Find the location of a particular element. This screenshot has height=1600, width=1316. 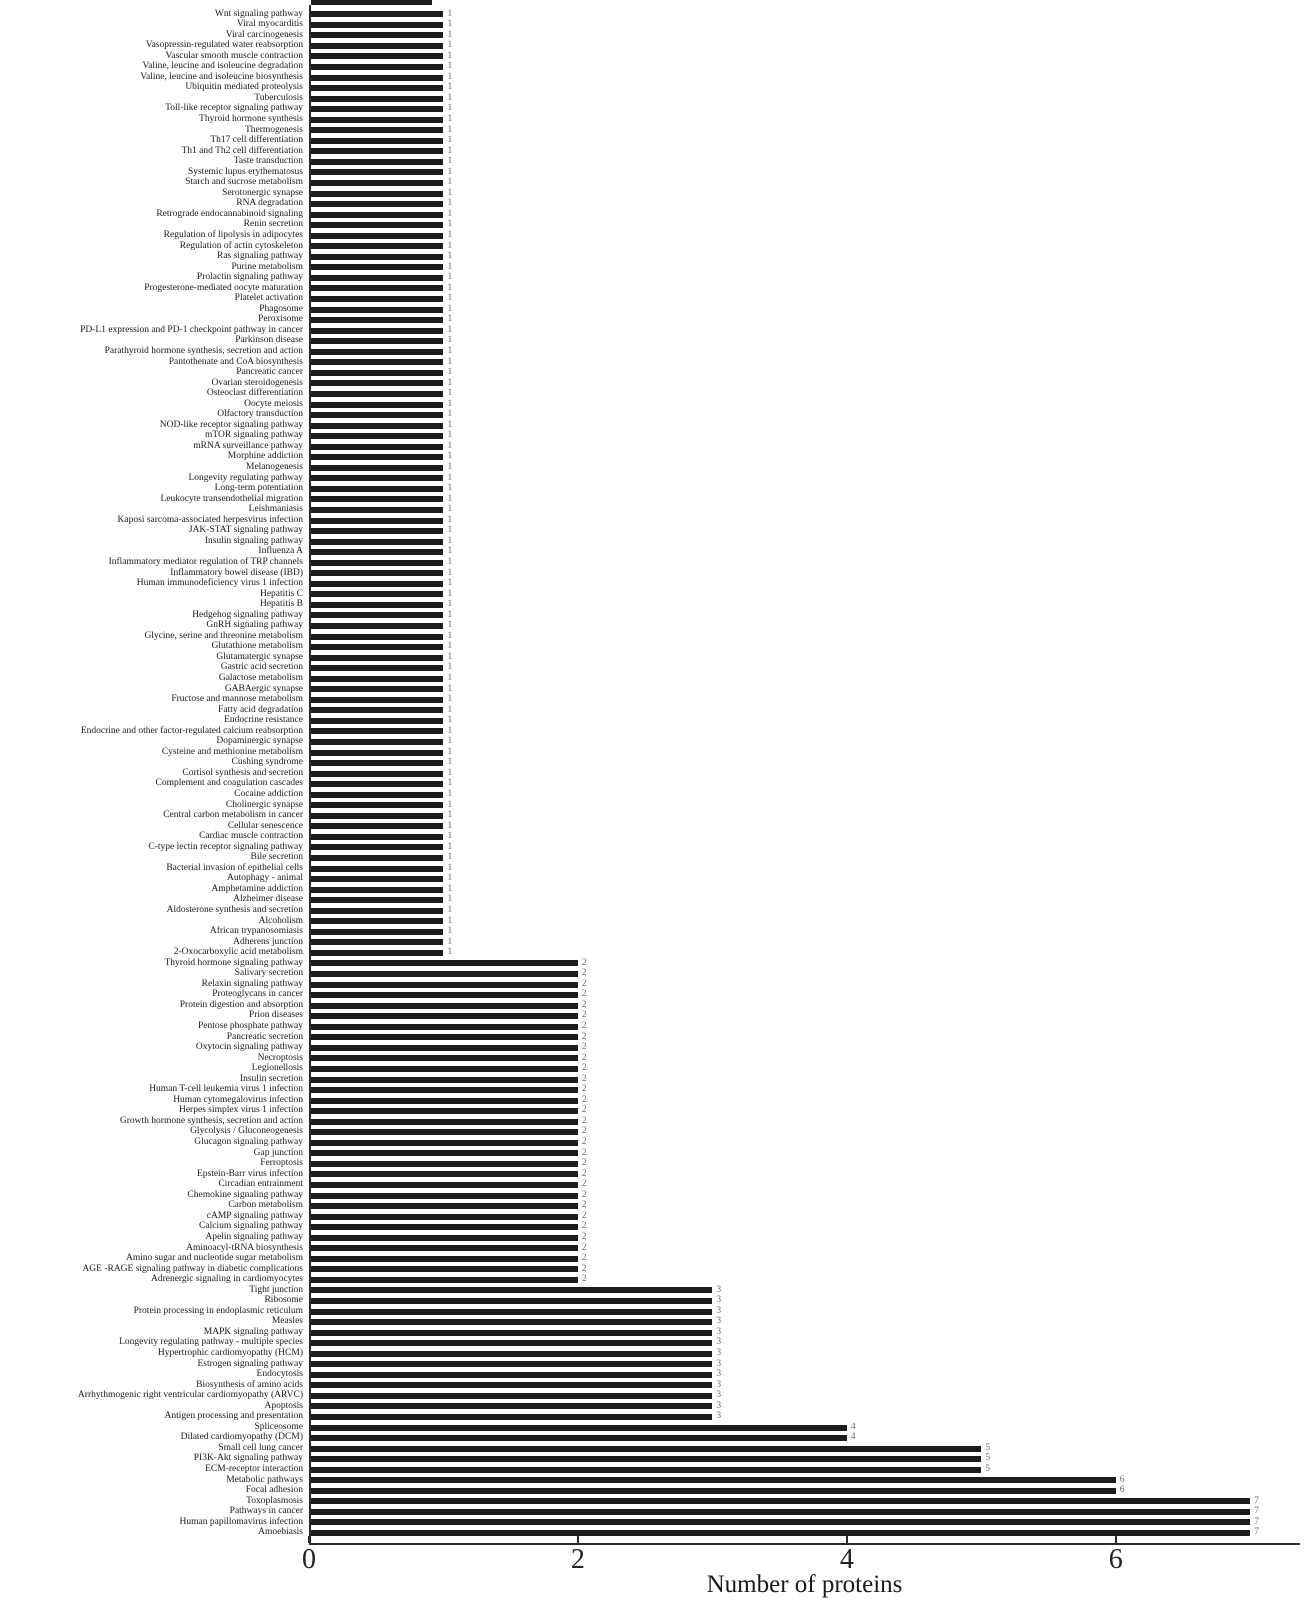

bar-row: mTOR signaling pathway 1 is located at coordinates (658, 436).